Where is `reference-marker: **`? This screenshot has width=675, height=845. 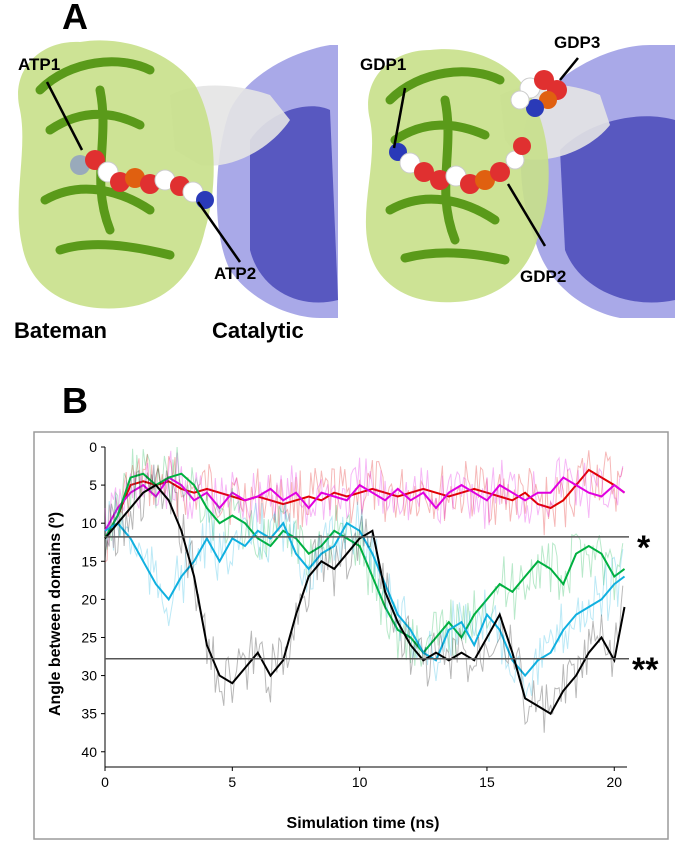
reference-marker: ** is located at coordinates (645, 670).